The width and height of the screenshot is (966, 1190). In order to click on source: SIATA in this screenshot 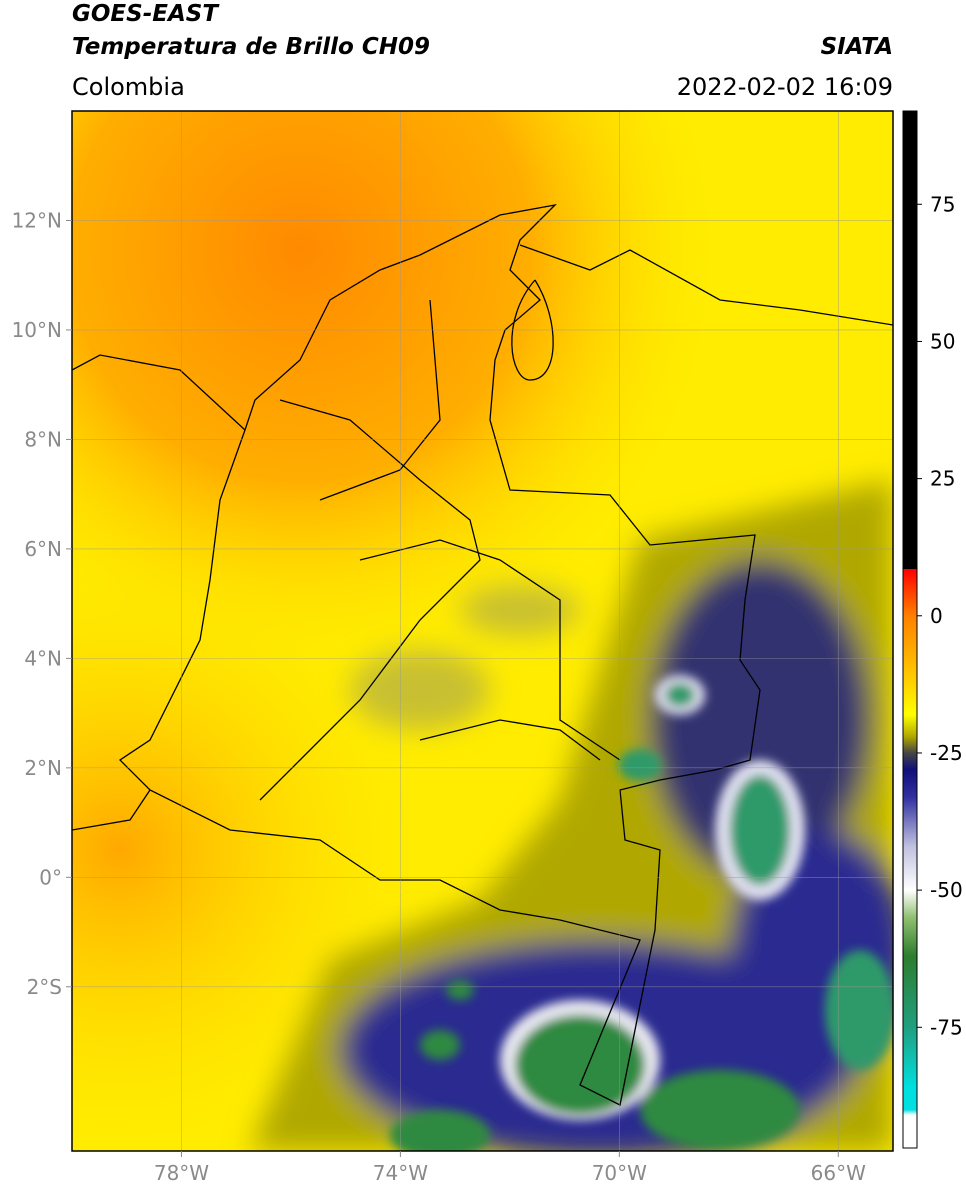, I will do `click(857, 47)`.